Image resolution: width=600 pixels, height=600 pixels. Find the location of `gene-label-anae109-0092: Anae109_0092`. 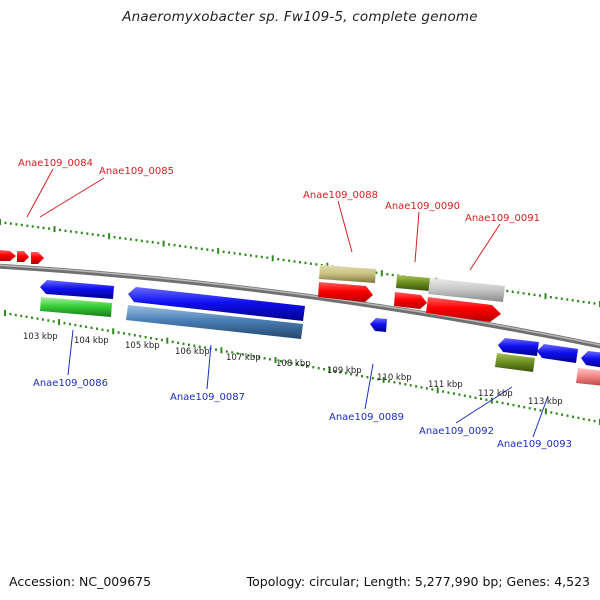

gene-label-anae109-0092: Anae109_0092 is located at coordinates (456, 431).